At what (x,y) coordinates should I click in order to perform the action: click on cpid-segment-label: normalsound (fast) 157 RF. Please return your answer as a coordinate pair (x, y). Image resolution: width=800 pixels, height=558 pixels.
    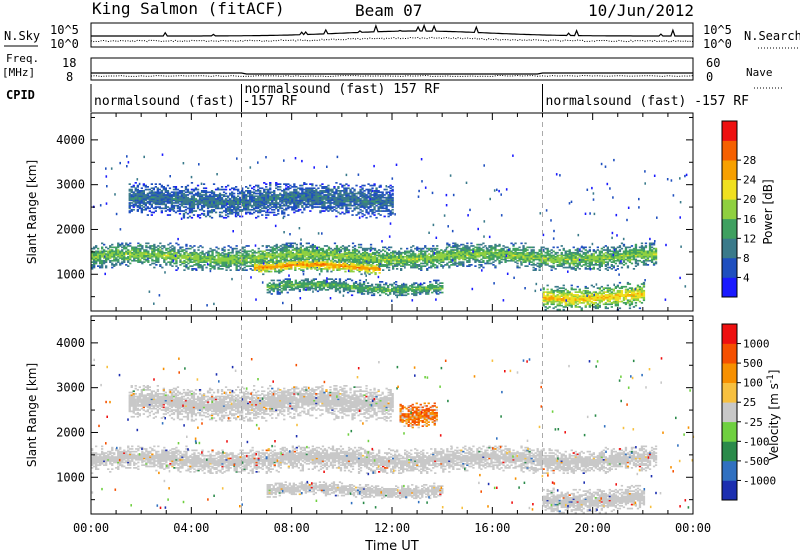
    Looking at the image, I should click on (343, 89).